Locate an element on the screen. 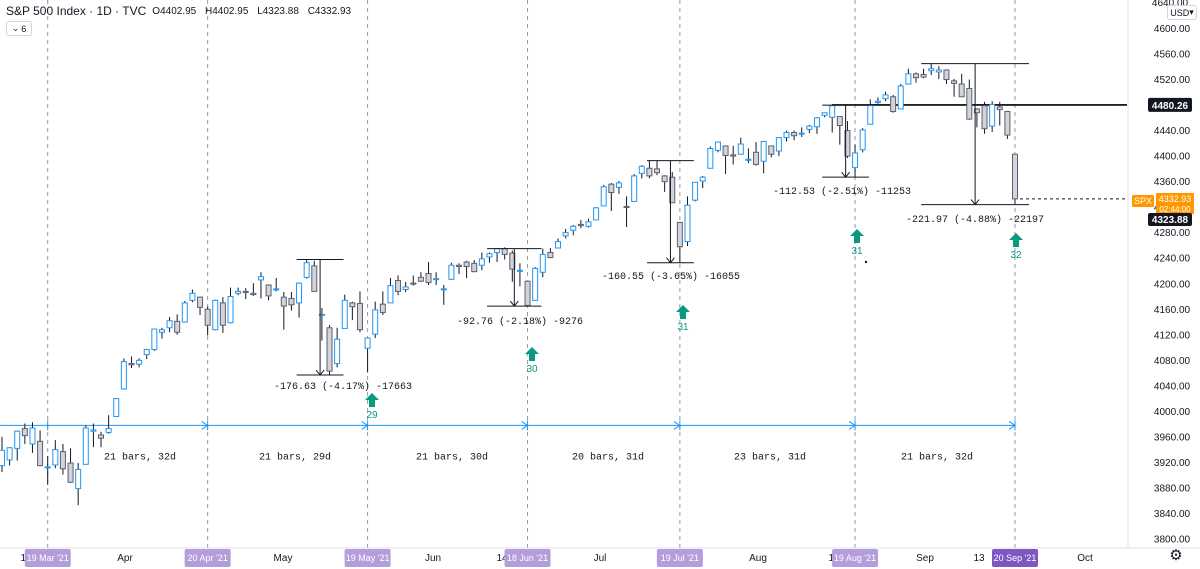 The height and width of the screenshot is (569, 1200). currency-label: USD is located at coordinates (1180, 12).